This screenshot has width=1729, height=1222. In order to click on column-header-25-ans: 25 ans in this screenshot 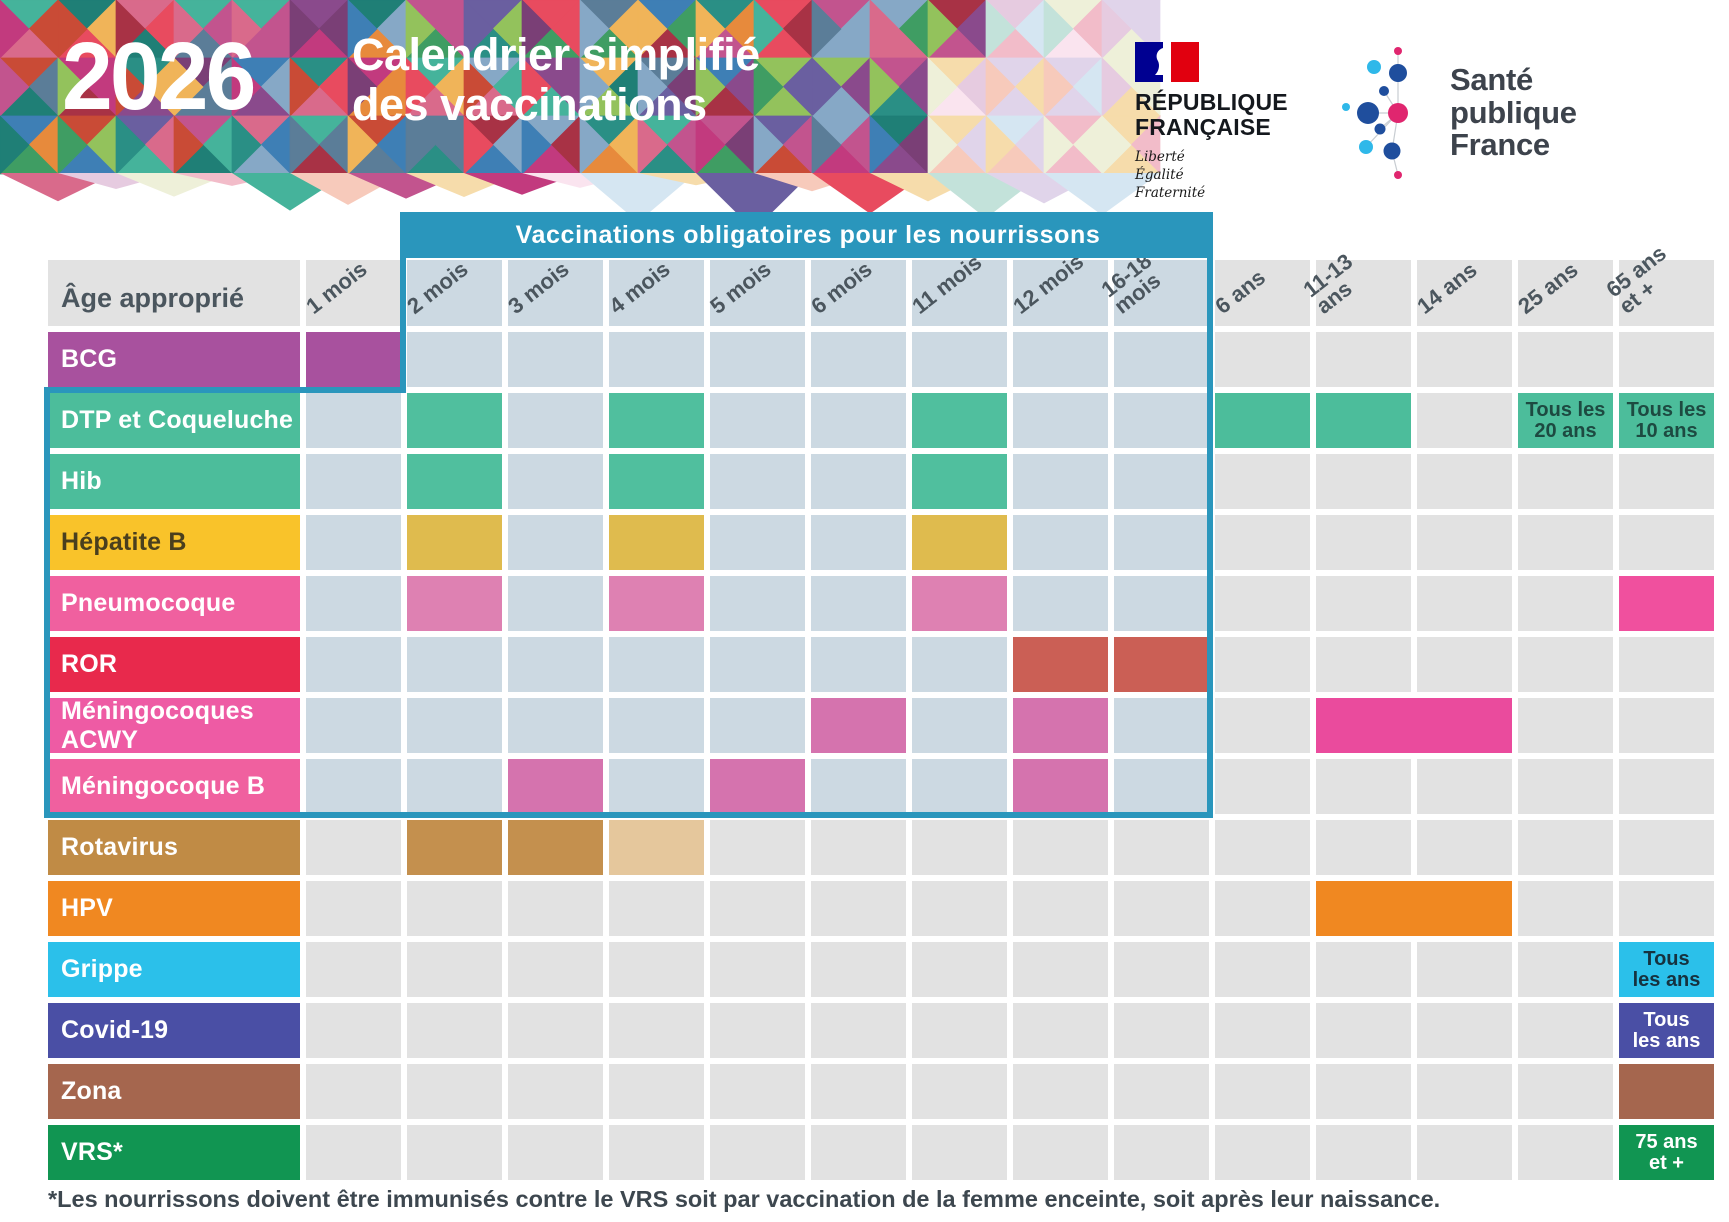, I will do `click(1563, 291)`.